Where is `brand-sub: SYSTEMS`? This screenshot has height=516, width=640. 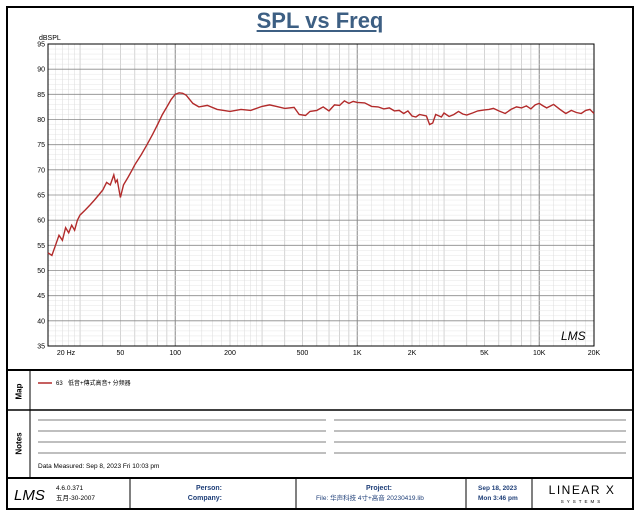 brand-sub: SYSTEMS is located at coordinates (582, 501).